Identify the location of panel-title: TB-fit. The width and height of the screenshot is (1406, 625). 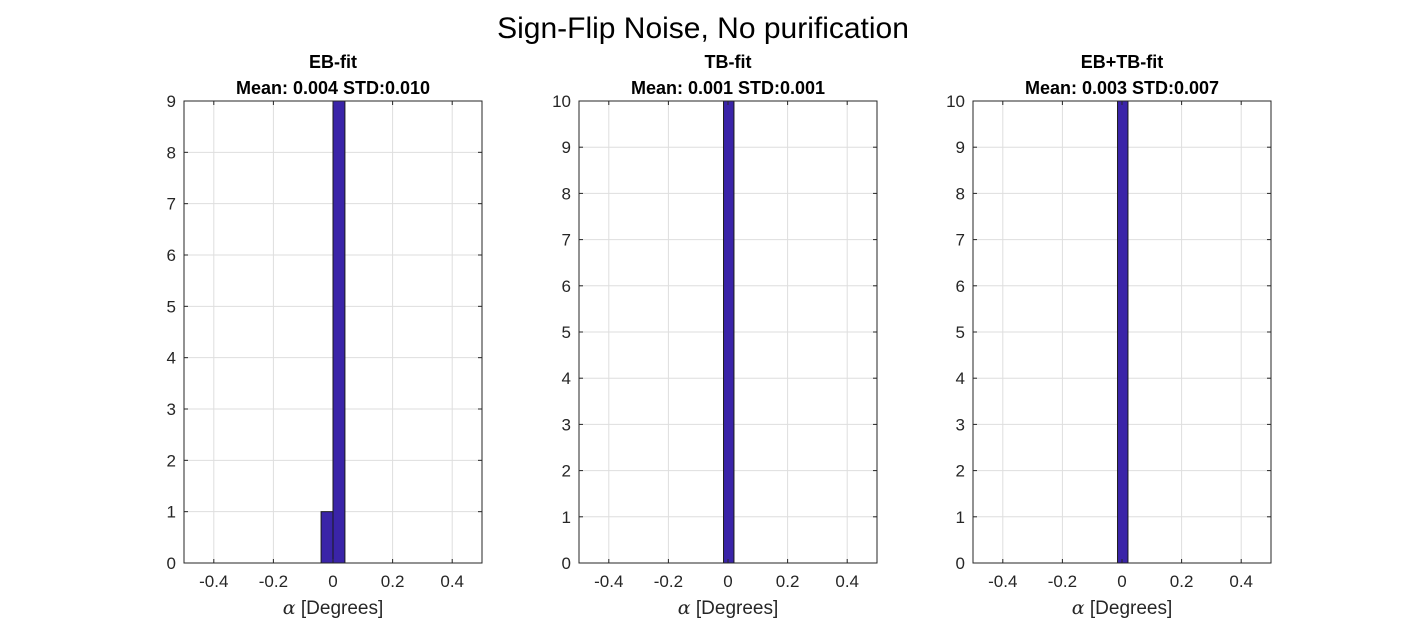
(728, 62).